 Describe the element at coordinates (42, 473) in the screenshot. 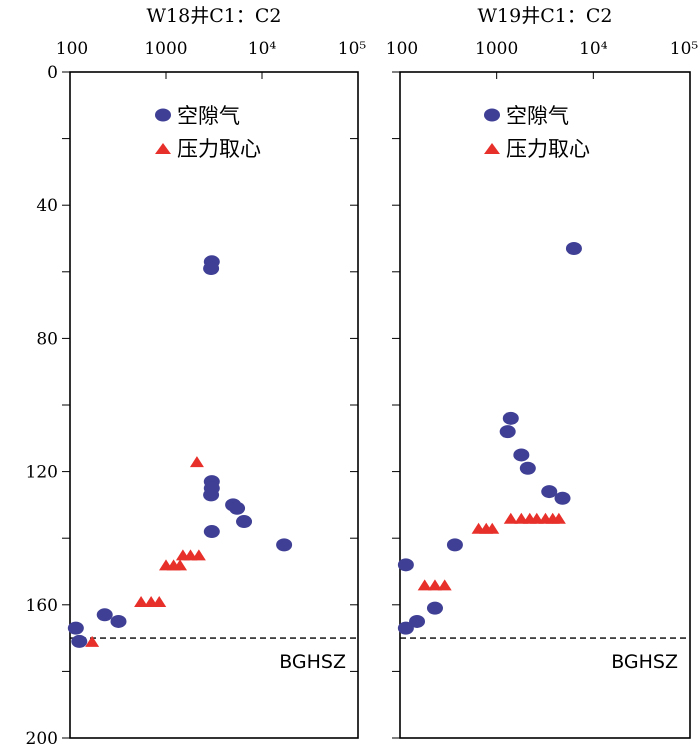

I see `y-tick-label: 120` at that location.